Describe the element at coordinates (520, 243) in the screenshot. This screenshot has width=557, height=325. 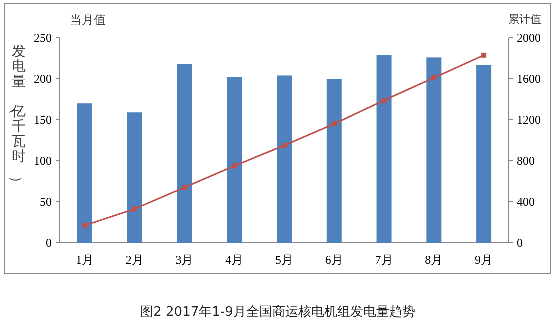
I see `y2-tick-label: 0` at that location.